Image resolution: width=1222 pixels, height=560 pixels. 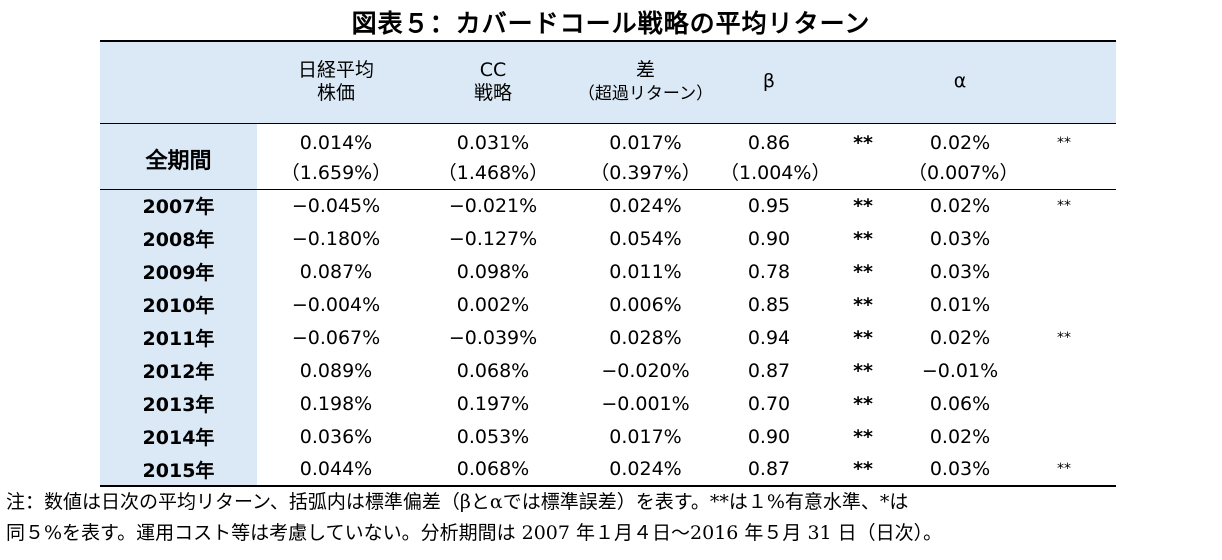 I want to click on header-empty, so click(x=178, y=82).